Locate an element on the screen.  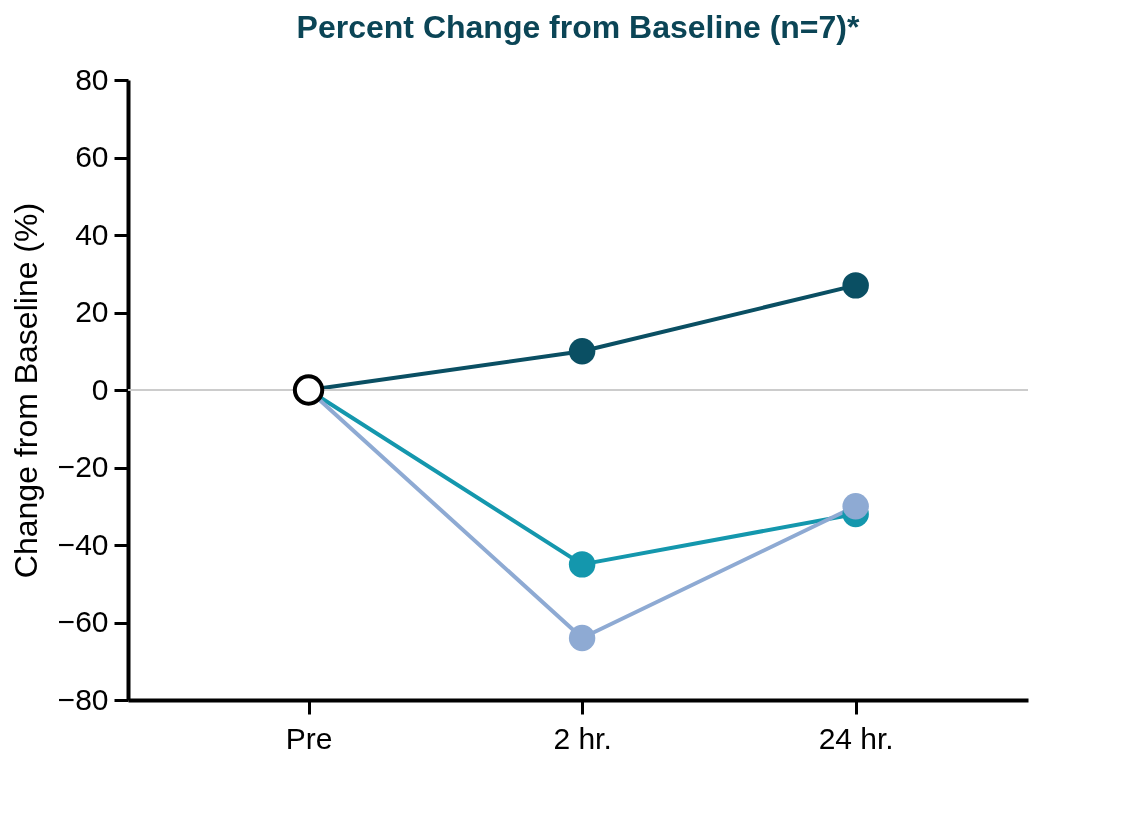
y-tick-label: 0 is located at coordinates (100, 389).